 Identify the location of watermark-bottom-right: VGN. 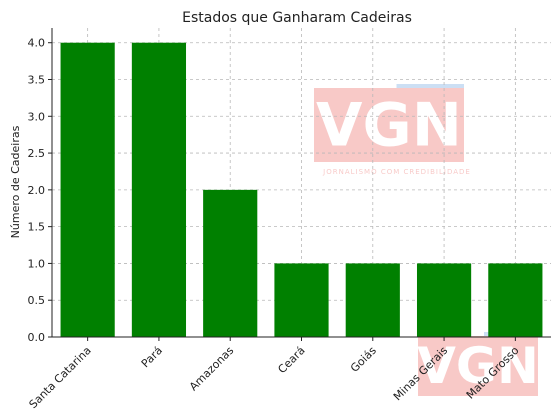
(478, 364).